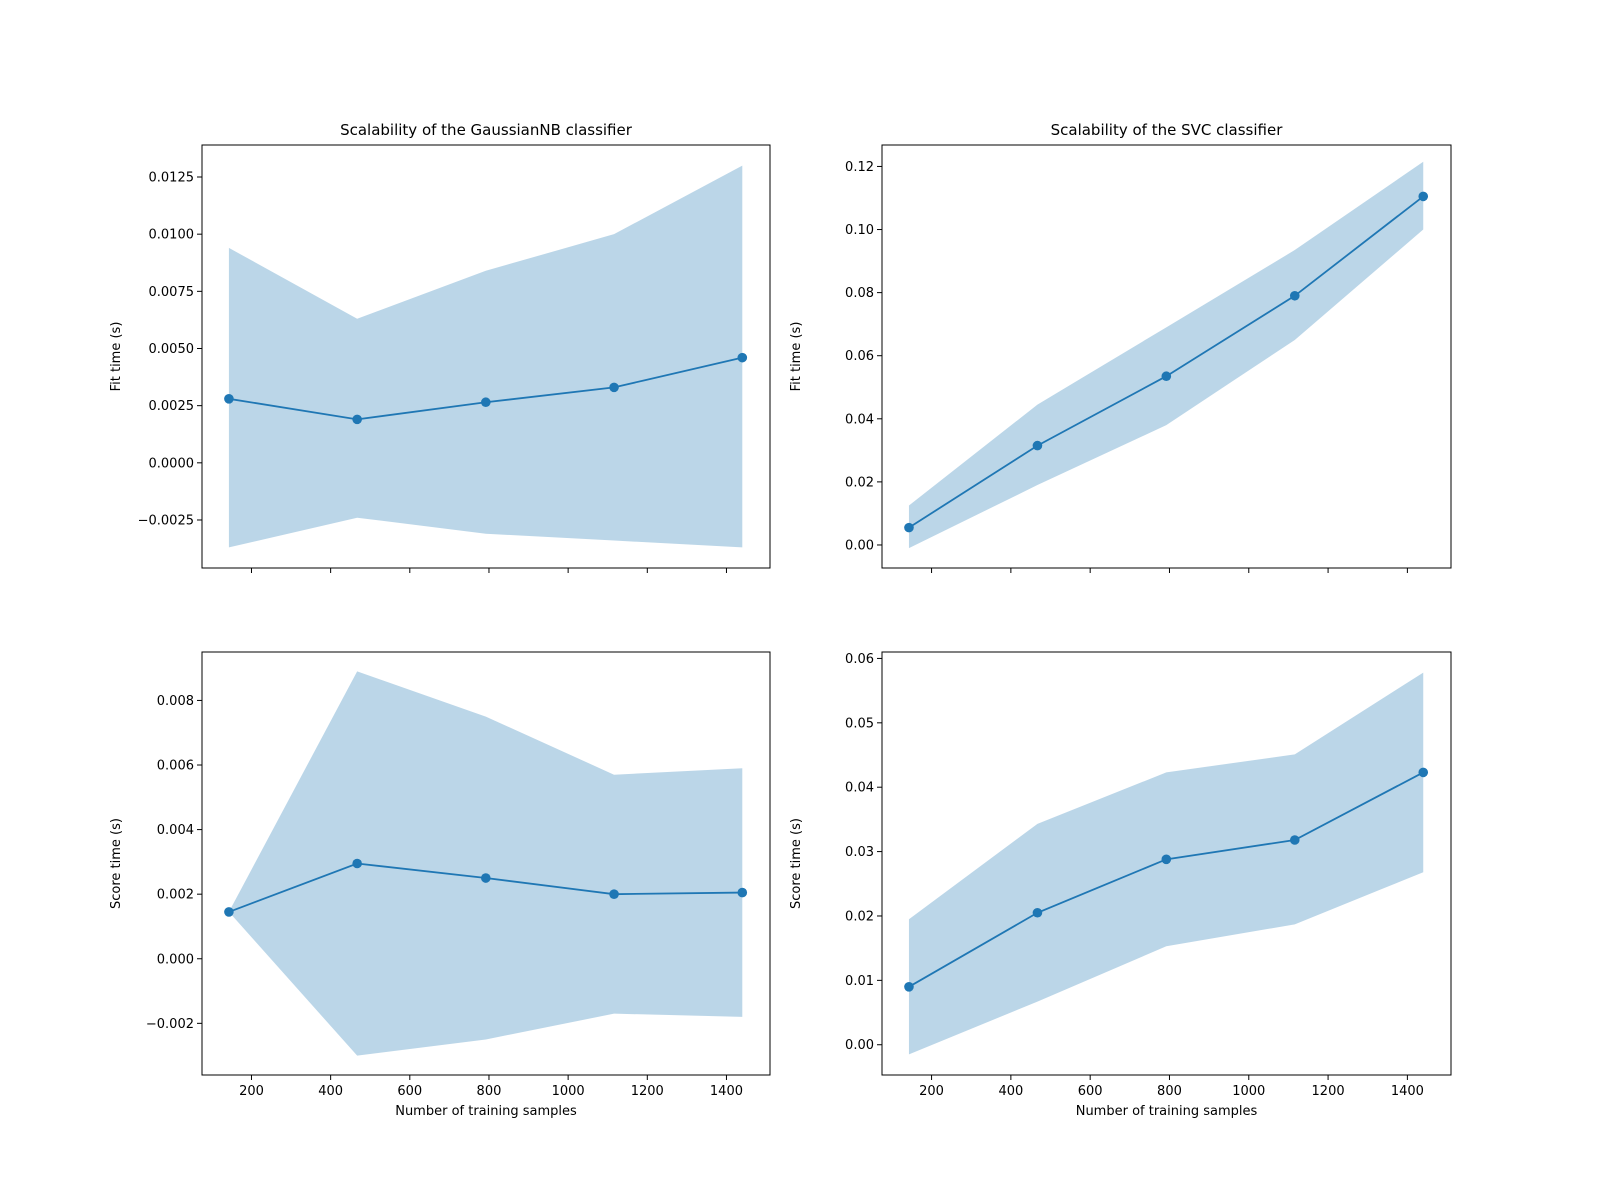 This screenshot has width=1600, height=1200. What do you see at coordinates (175, 830) in the screenshot?
I see `y-tick-label: 0.004` at bounding box center [175, 830].